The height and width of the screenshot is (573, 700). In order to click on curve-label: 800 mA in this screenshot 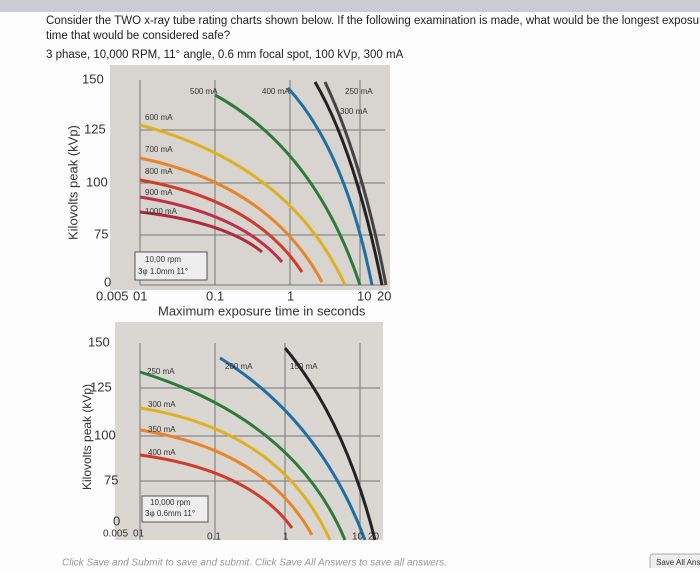, I will do `click(159, 171)`.